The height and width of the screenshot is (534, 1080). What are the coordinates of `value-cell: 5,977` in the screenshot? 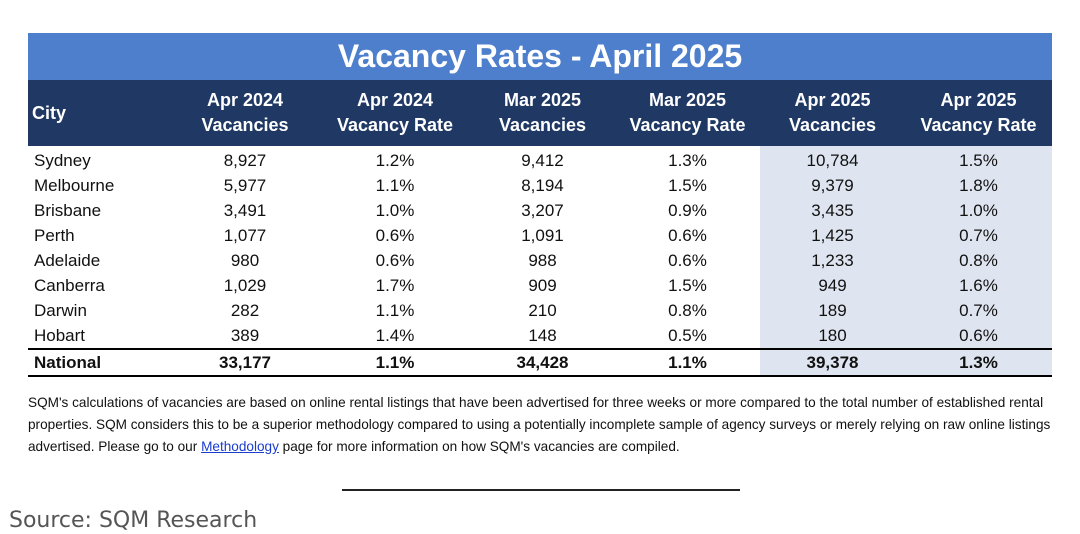 It's located at (245, 185).